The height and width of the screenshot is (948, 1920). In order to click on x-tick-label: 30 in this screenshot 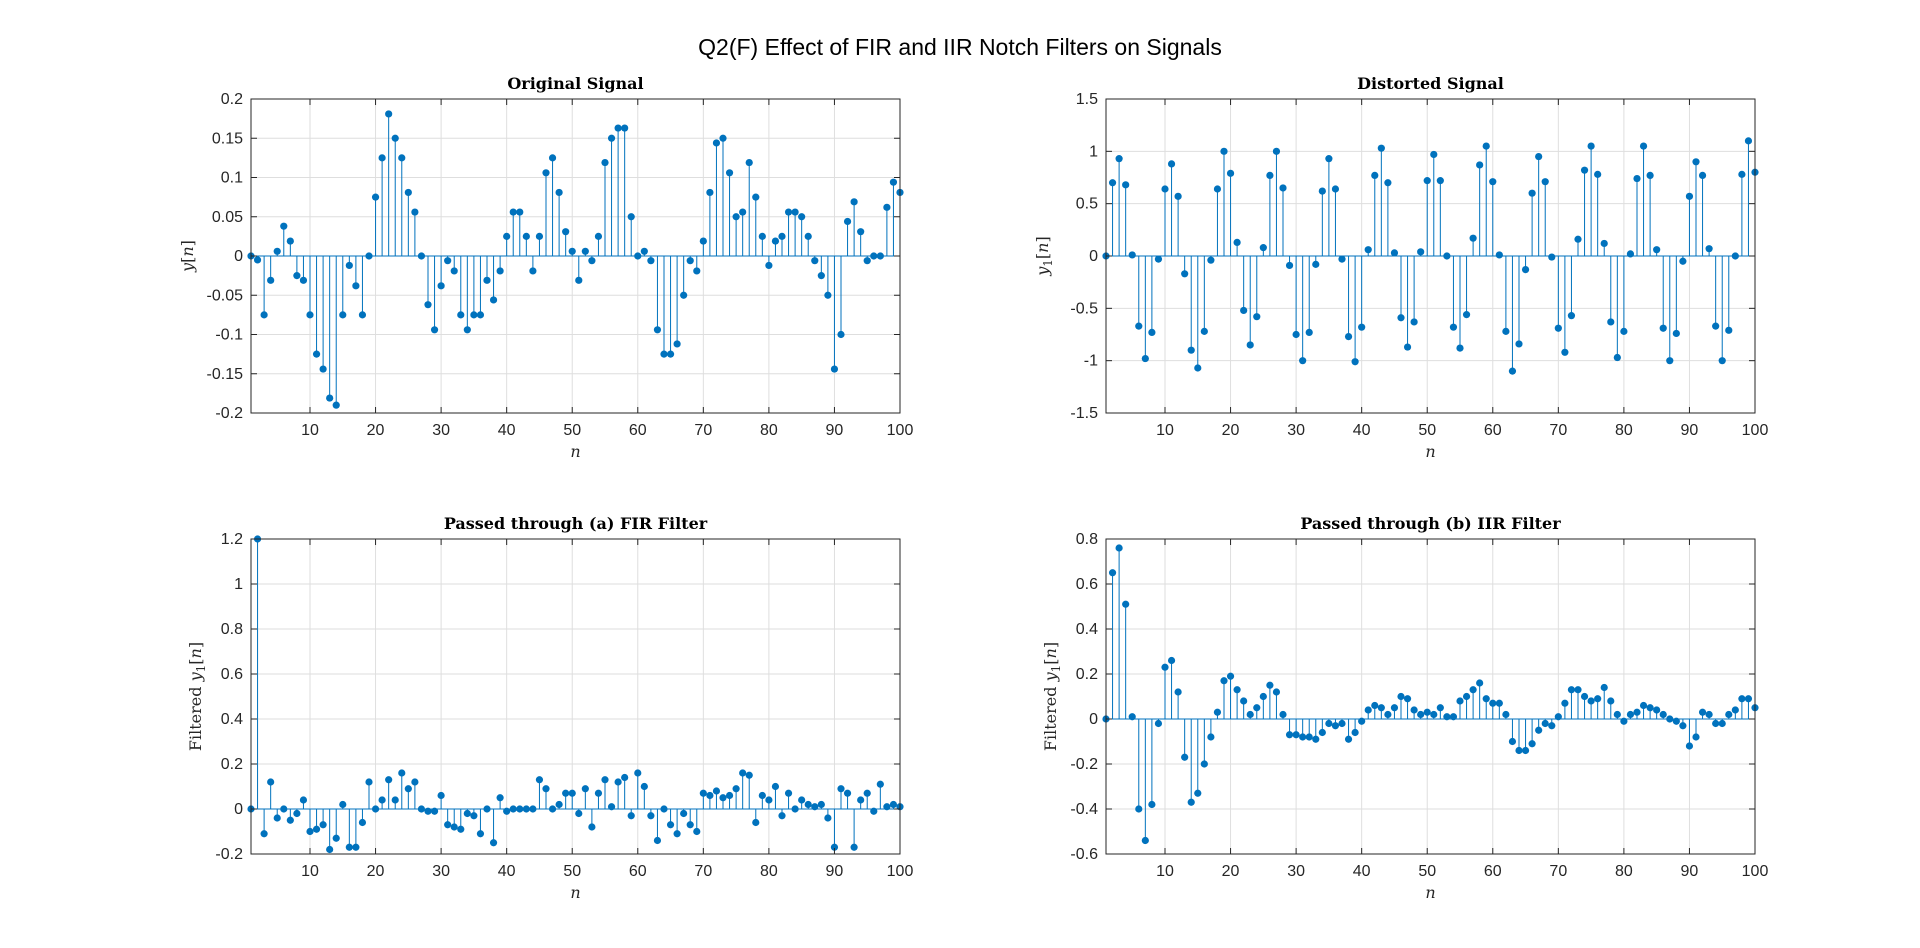, I will do `click(441, 430)`.